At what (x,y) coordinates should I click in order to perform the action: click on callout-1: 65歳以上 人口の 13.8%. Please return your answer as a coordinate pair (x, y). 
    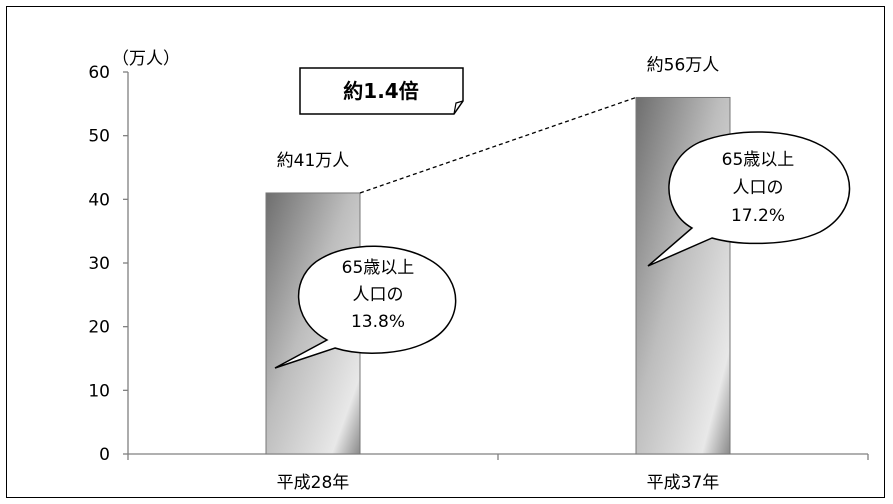
    Looking at the image, I should click on (365, 307).